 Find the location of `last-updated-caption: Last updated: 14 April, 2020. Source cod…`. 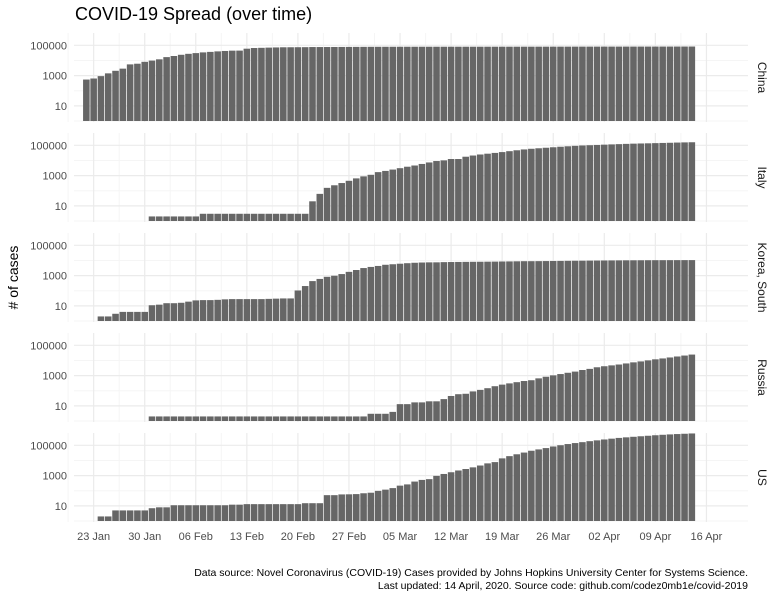

last-updated-caption: Last updated: 14 April, 2020. Source cod… is located at coordinates (562, 586).